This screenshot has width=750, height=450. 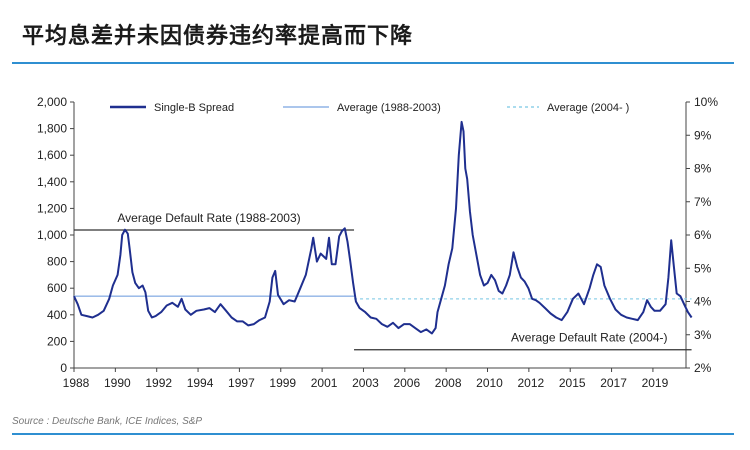 I want to click on left-tick-label: 1,800, so click(x=52, y=129).